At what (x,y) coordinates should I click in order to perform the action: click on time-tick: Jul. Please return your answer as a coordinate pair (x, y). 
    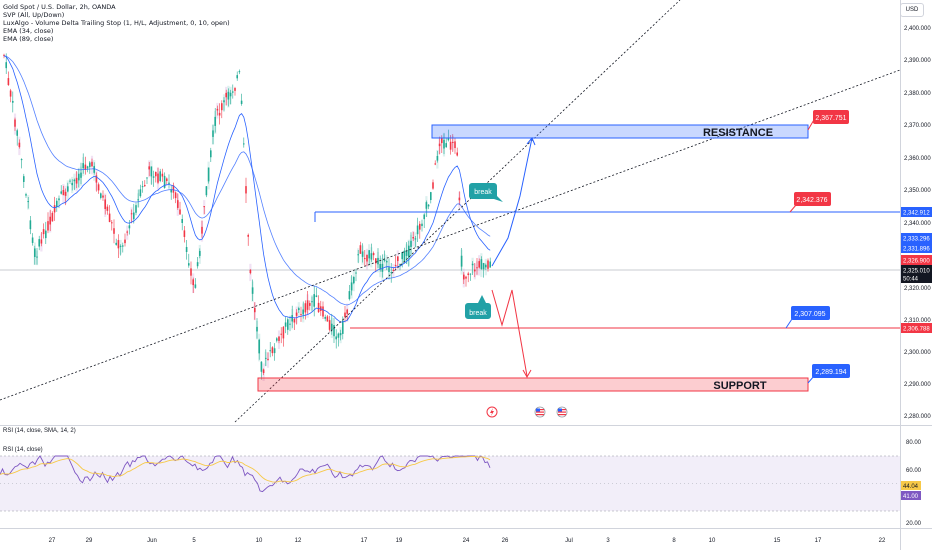
    Looking at the image, I should click on (569, 541).